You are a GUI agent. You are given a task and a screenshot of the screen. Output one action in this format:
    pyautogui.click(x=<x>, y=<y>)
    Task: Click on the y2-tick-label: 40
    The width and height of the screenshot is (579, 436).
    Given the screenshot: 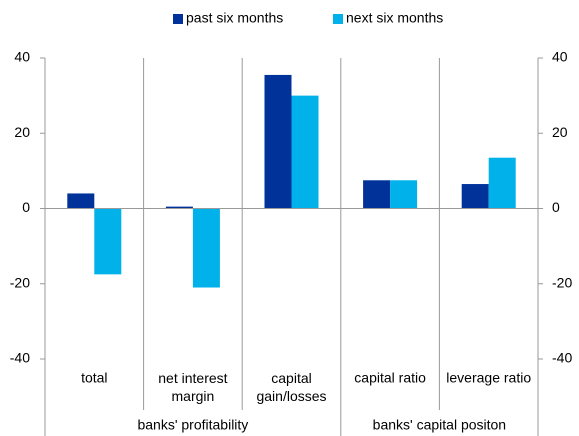 What is the action you would take?
    pyautogui.click(x=560, y=57)
    